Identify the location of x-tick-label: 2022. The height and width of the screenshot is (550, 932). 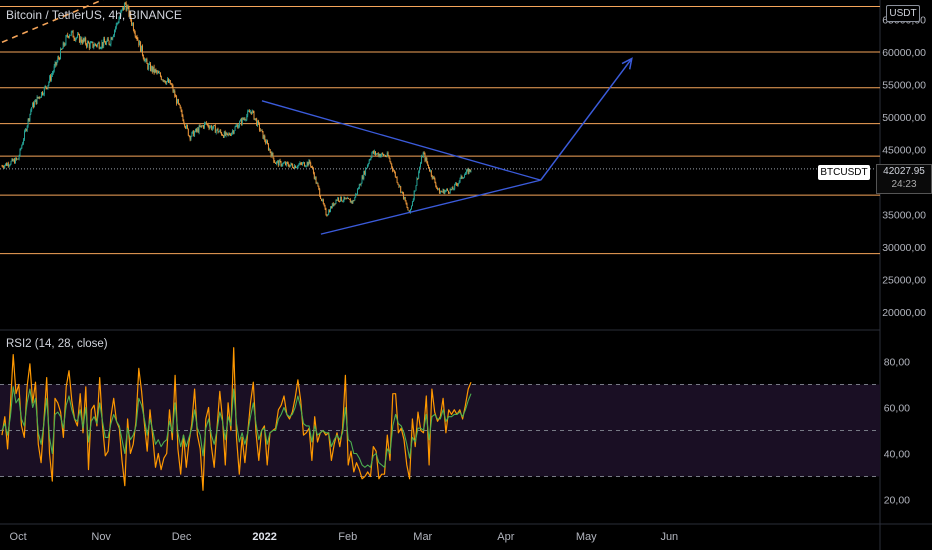
(264, 537).